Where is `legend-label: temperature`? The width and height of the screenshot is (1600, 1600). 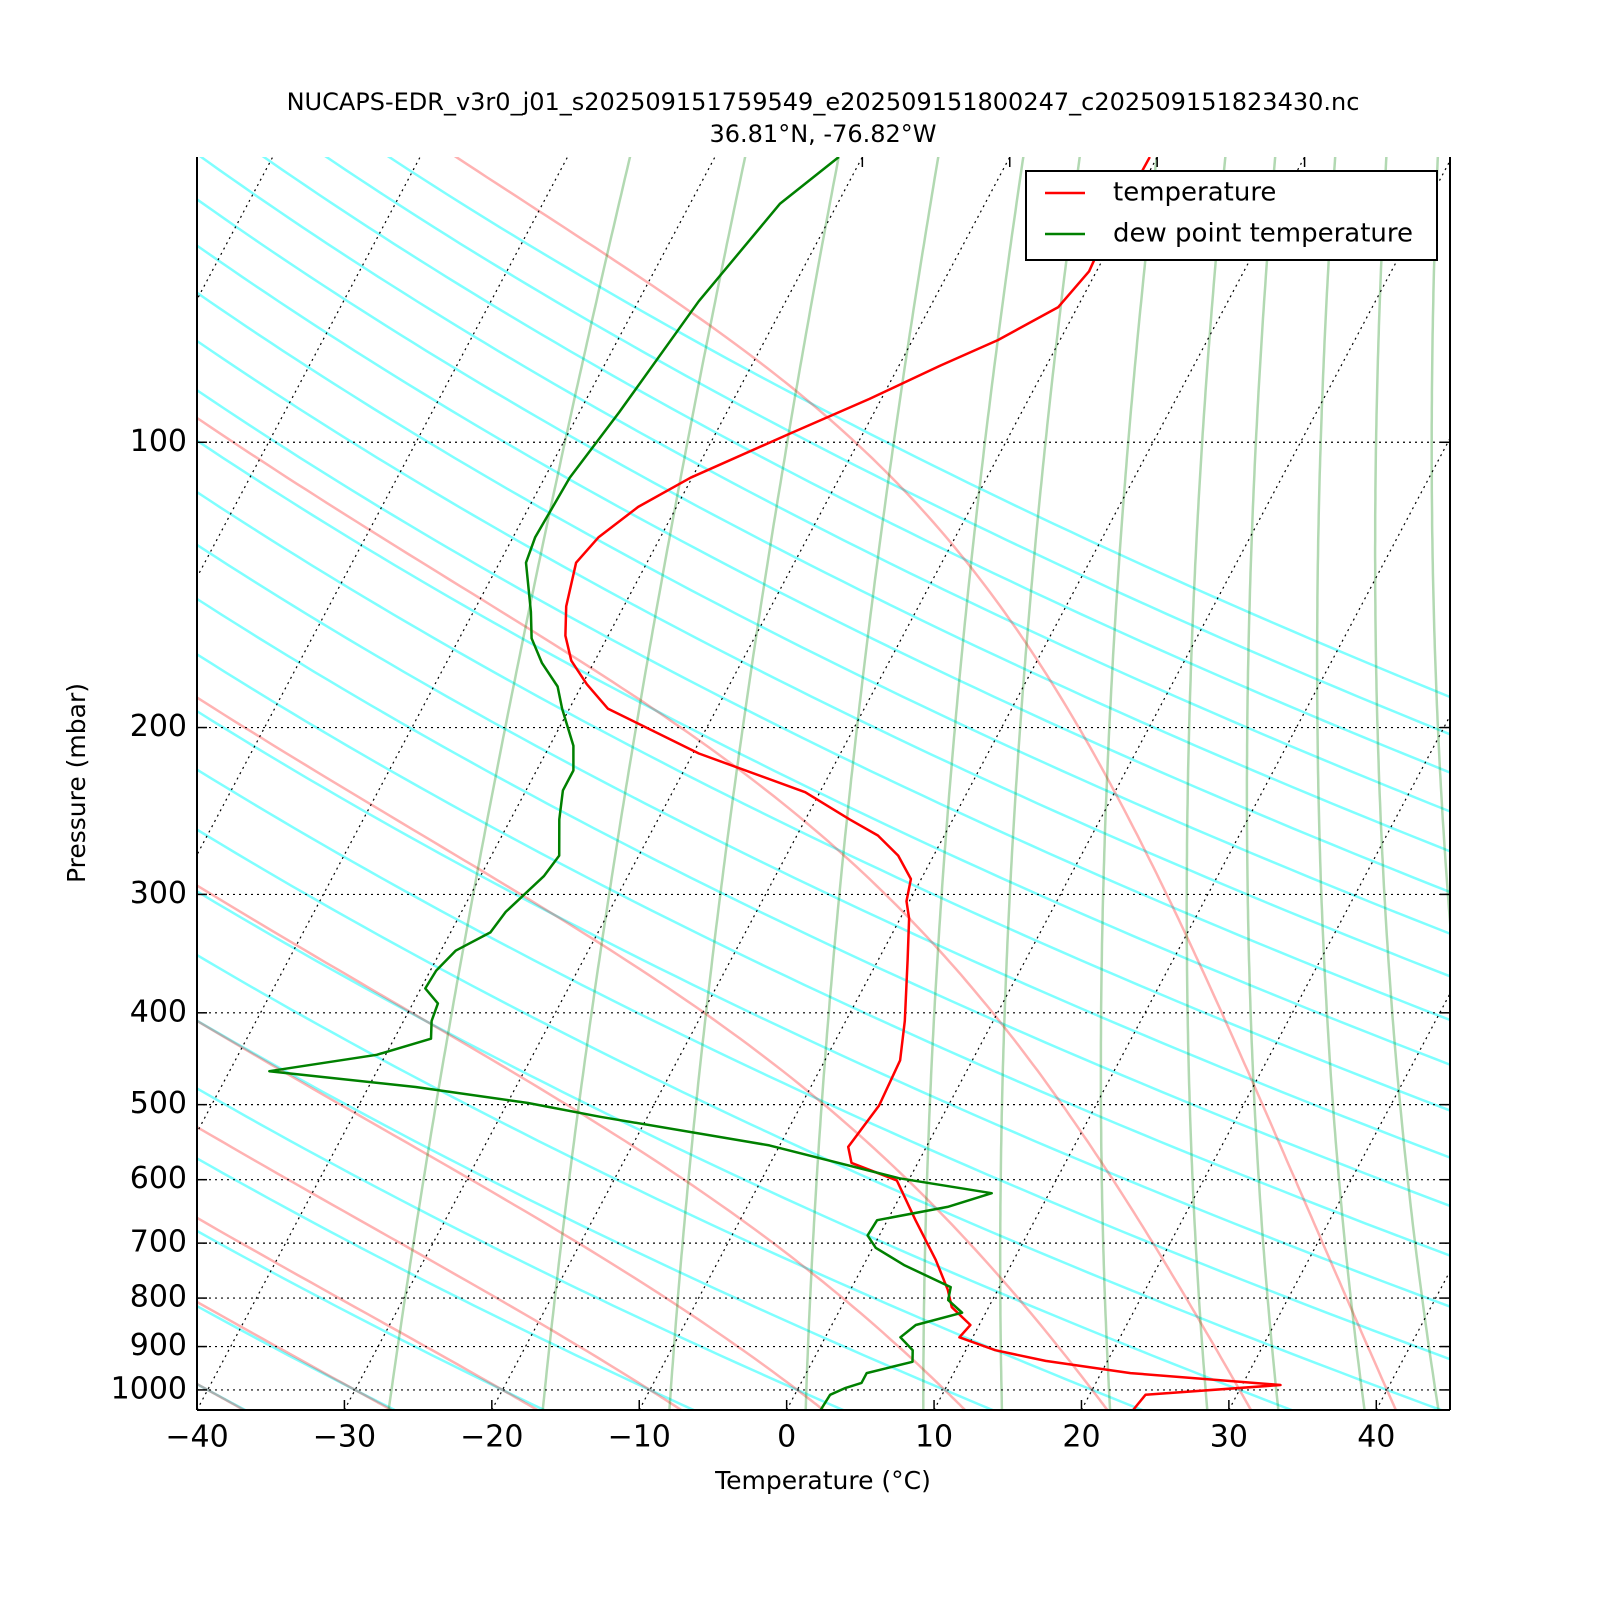
legend-label: temperature is located at coordinates (1194, 193).